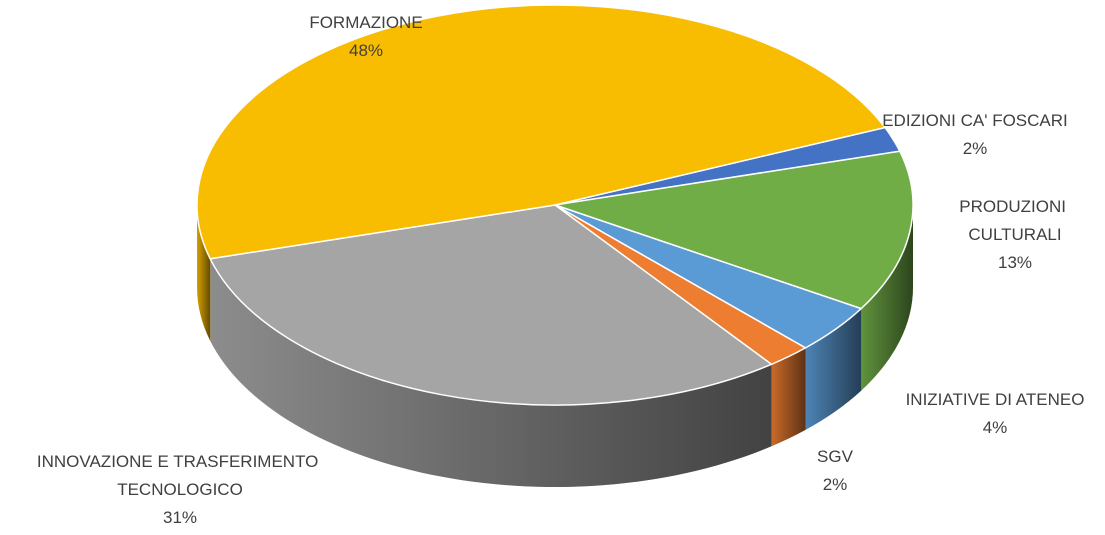 The width and height of the screenshot is (1105, 535). I want to click on label-line: SGV, so click(835, 456).